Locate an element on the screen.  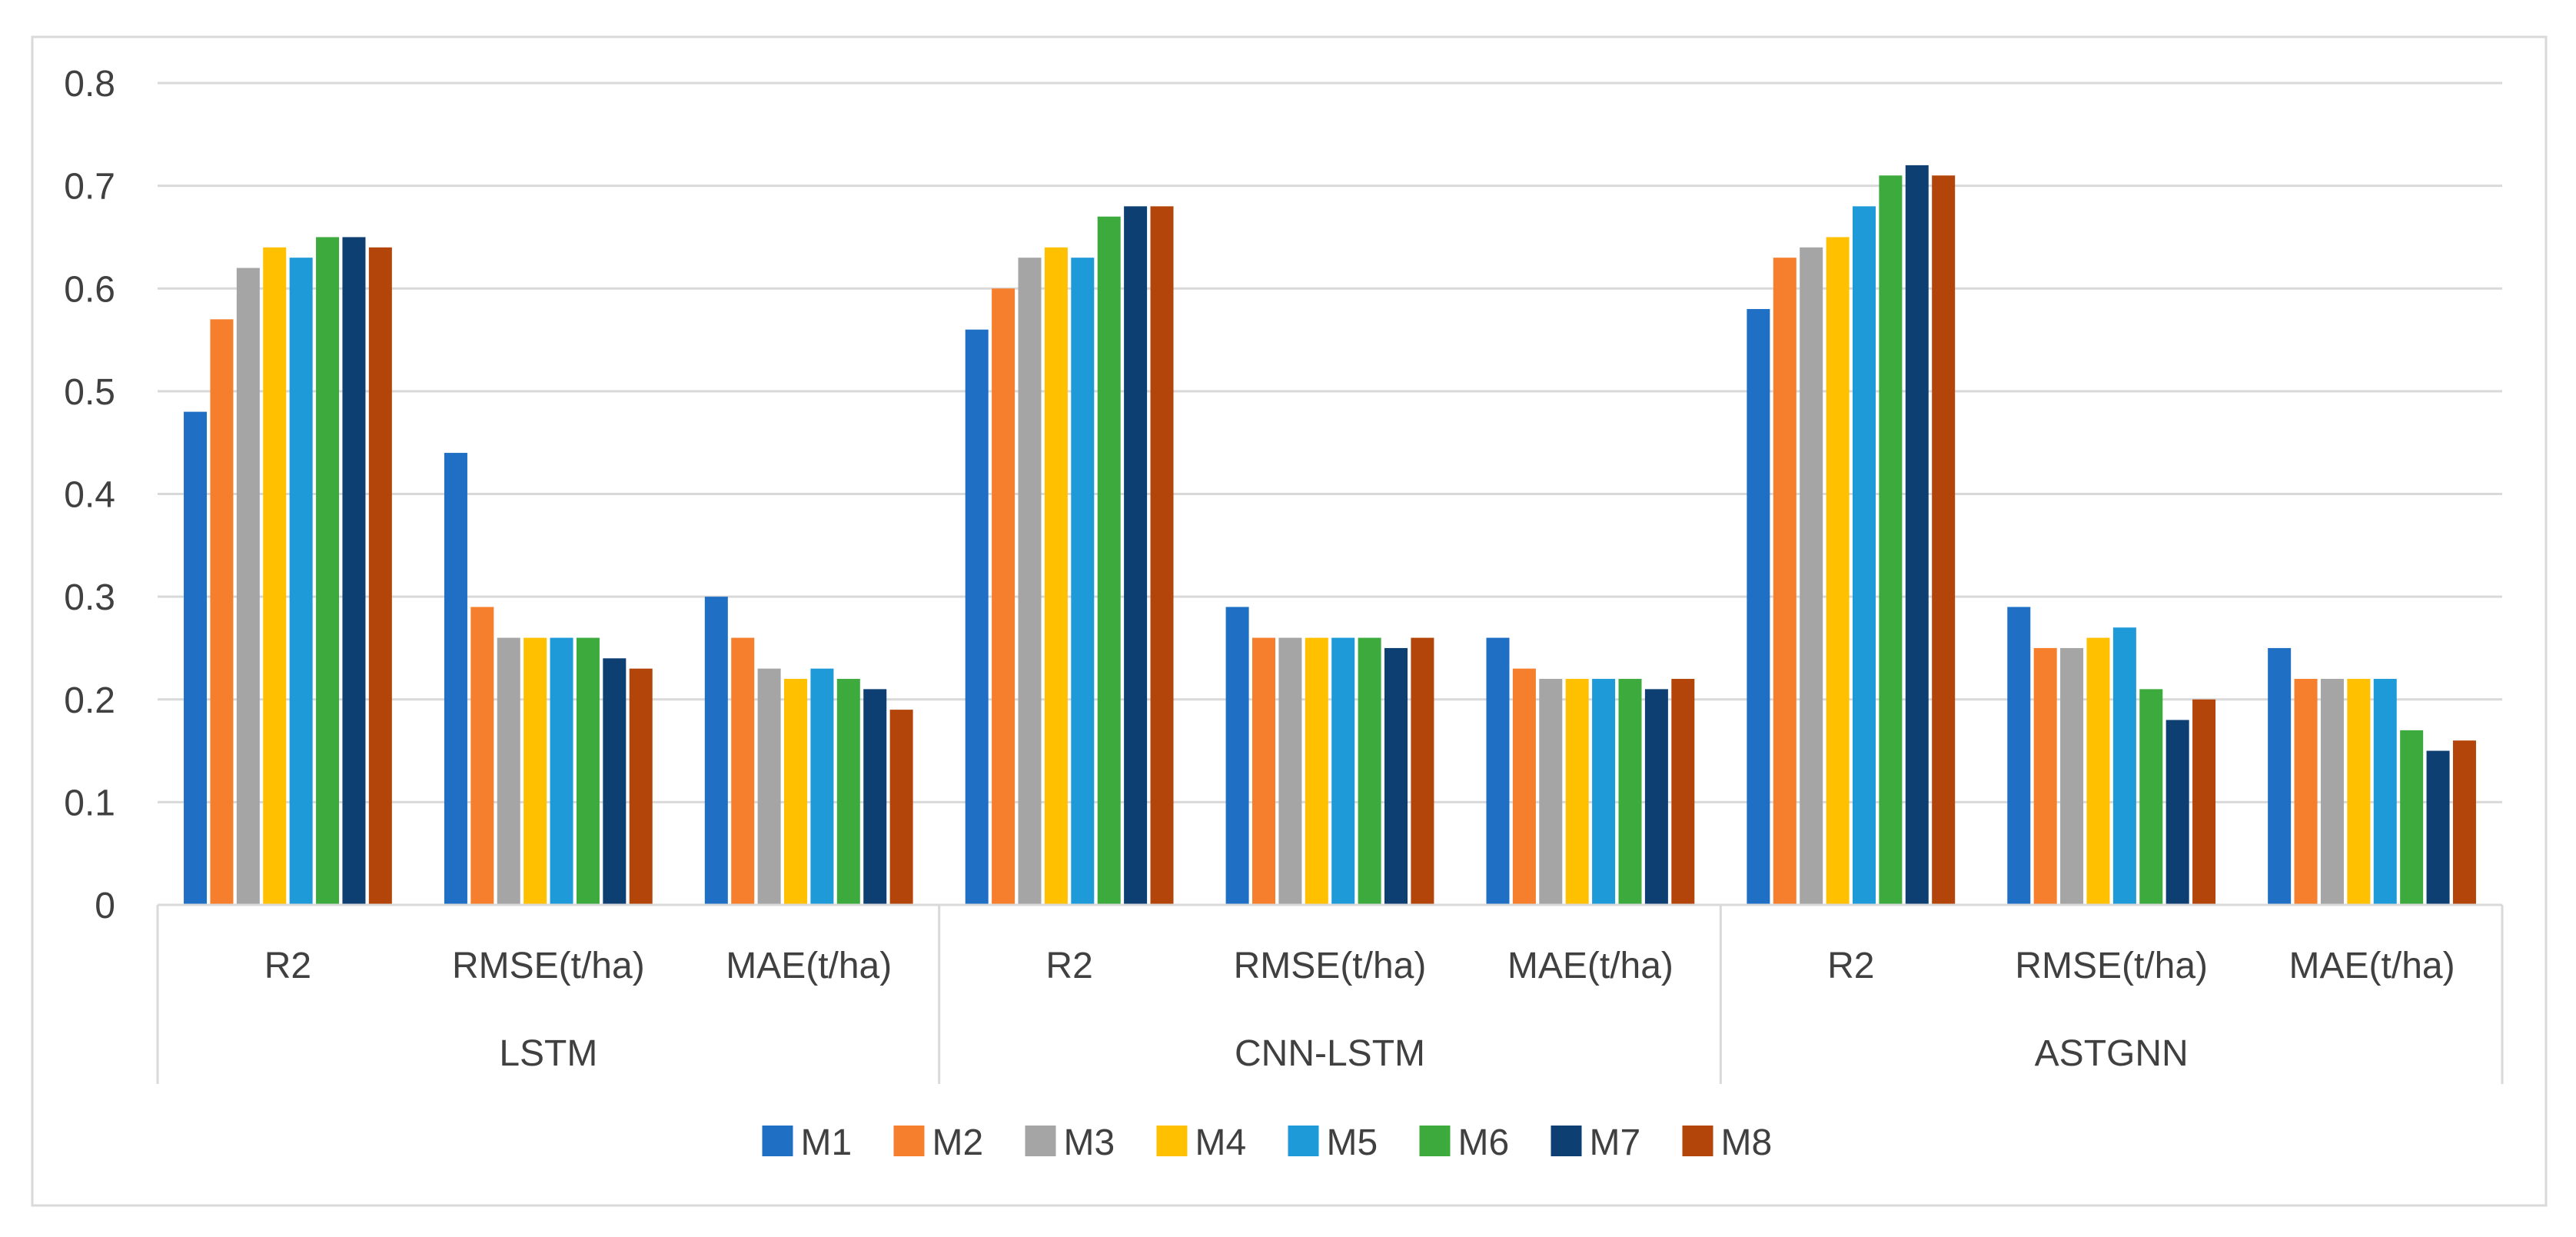
legend-item-m8: M8 is located at coordinates (1728, 1142).